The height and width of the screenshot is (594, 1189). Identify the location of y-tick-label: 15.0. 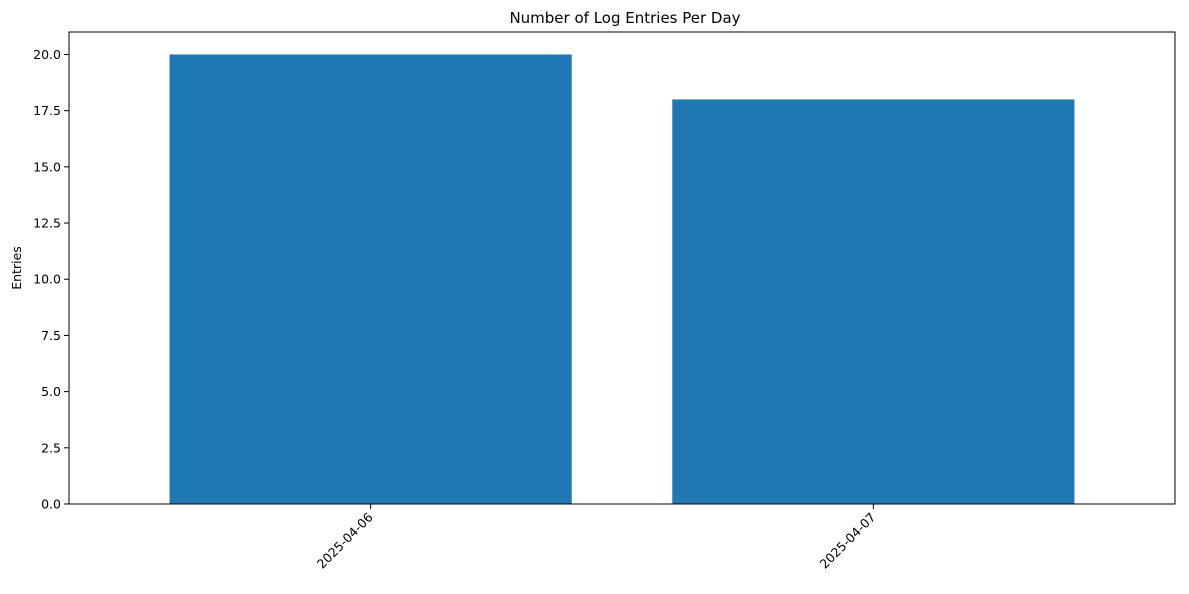
(47, 166).